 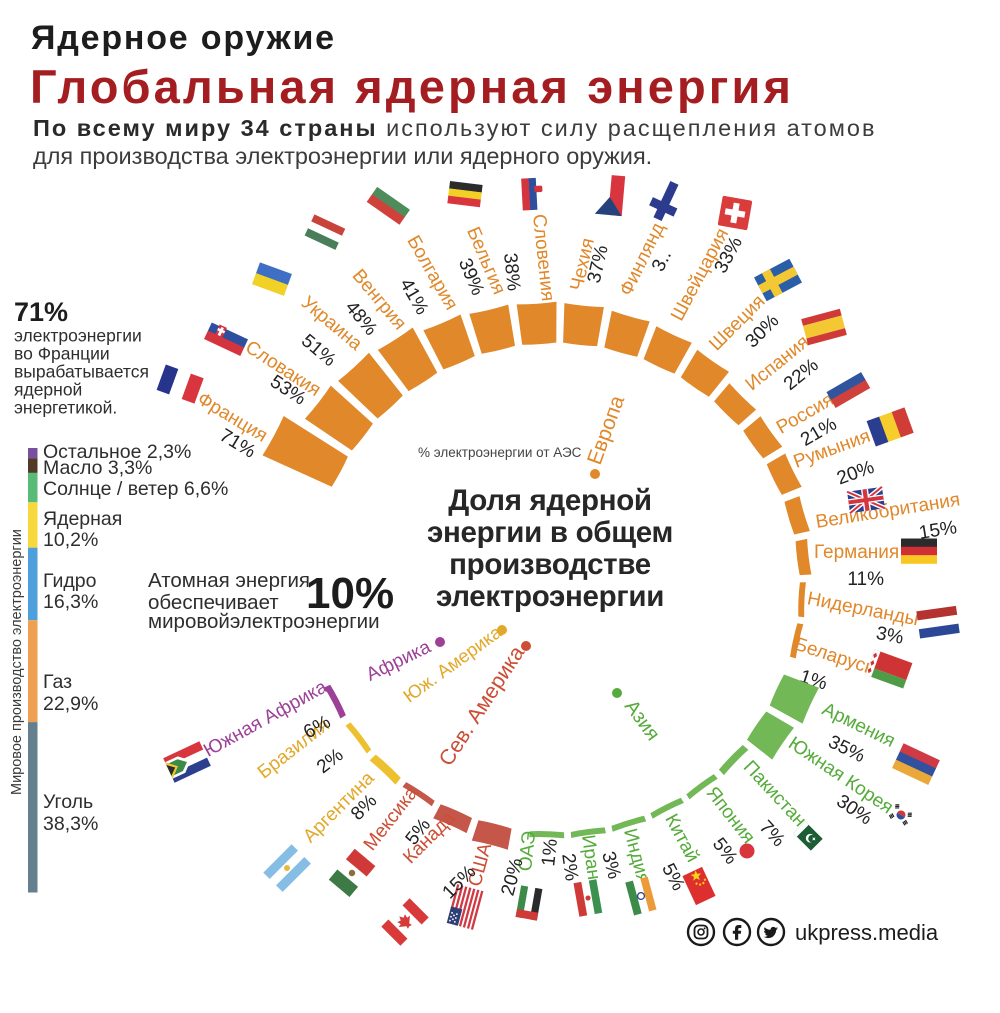 What do you see at coordinates (82, 519) in the screenshot?
I see `svg-text: Ядерная` at bounding box center [82, 519].